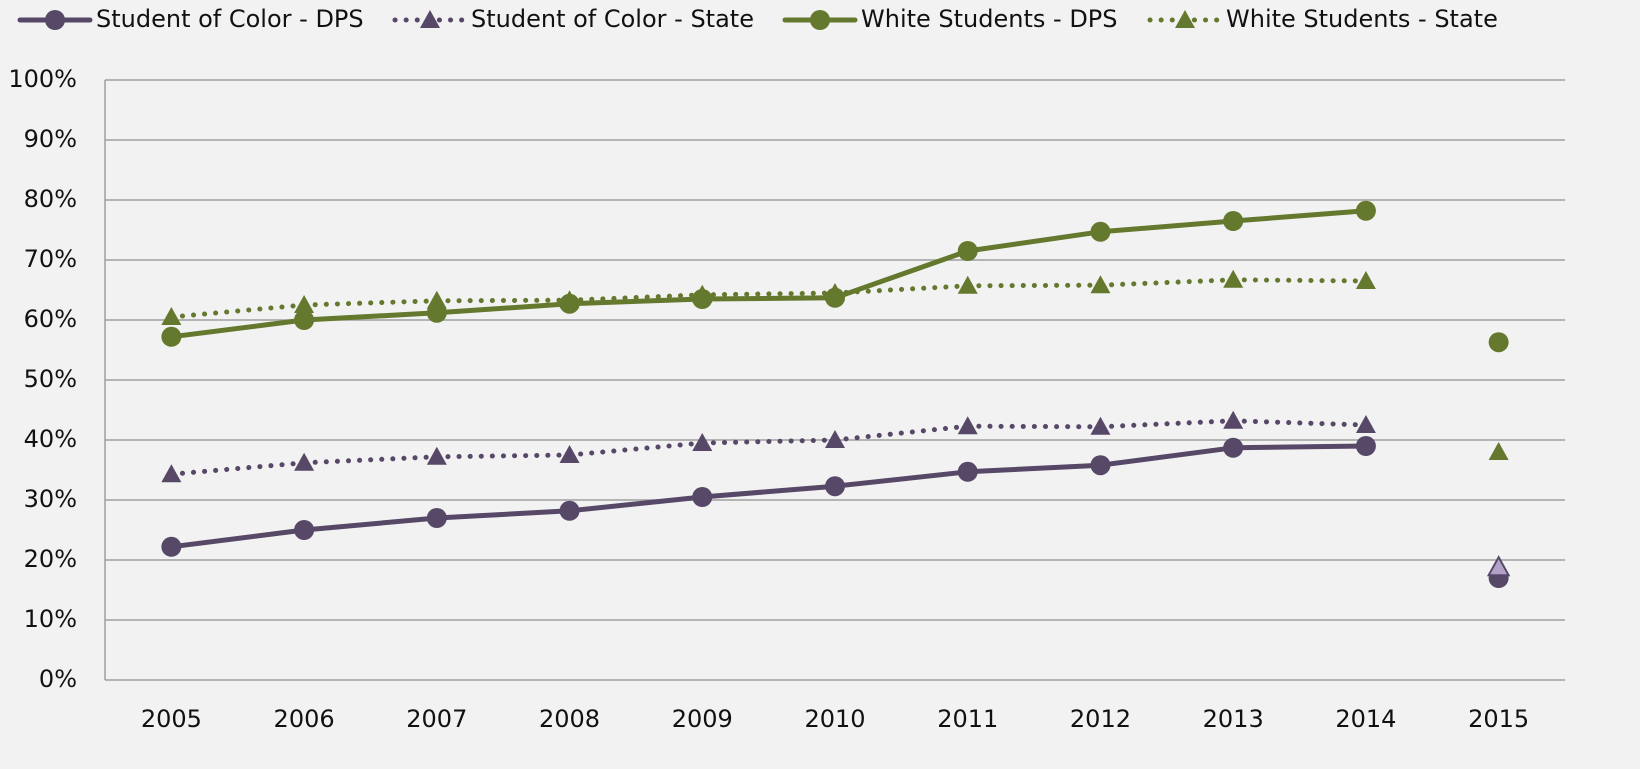 The height and width of the screenshot is (769, 1640). What do you see at coordinates (989, 19) in the screenshot?
I see `legend-label: White Students - DPS` at bounding box center [989, 19].